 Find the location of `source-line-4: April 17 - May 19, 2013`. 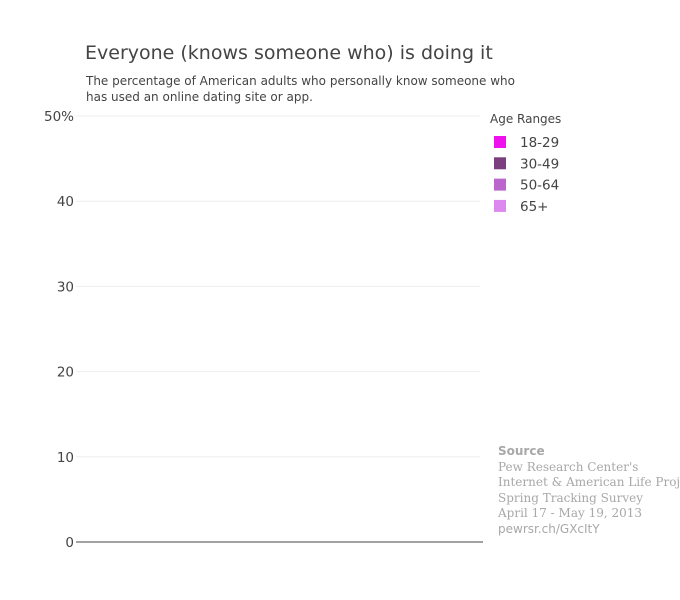

source-line-4: April 17 - May 19, 2013 is located at coordinates (569, 513).